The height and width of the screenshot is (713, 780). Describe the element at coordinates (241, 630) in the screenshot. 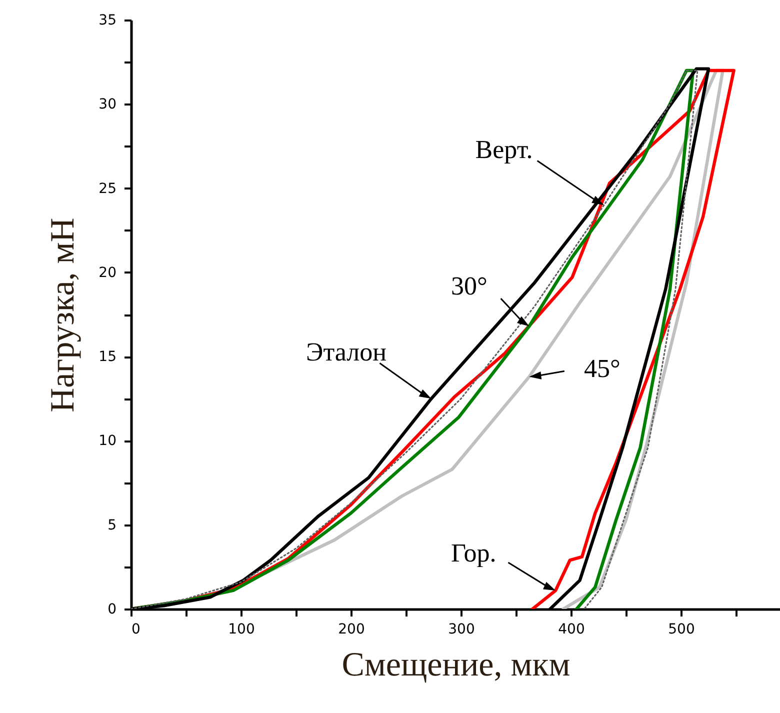

I see `x-tick-label: 100` at that location.